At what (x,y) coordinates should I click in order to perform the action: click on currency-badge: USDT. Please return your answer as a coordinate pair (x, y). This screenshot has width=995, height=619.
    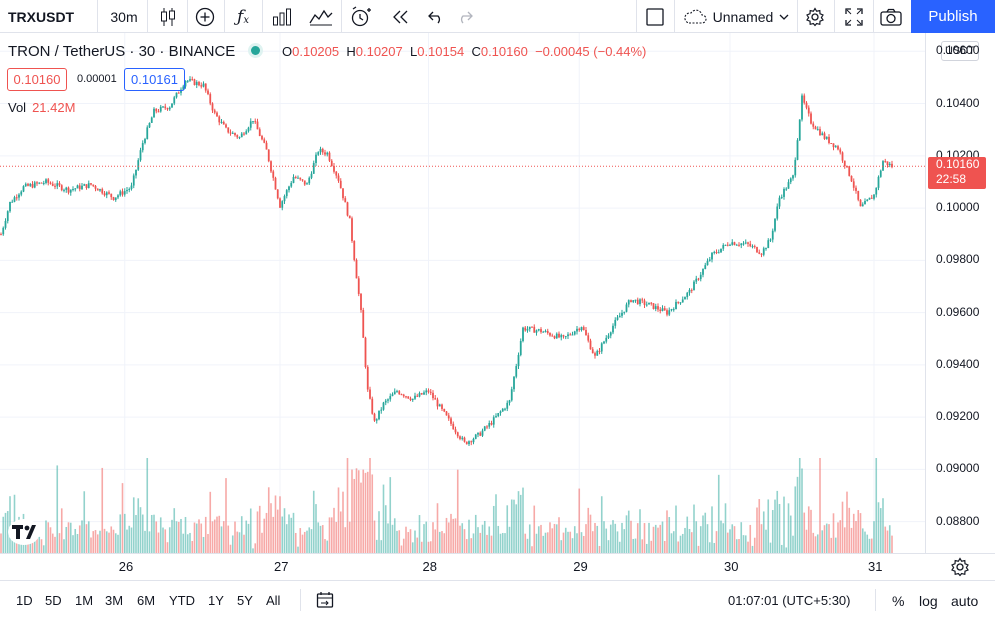
    Looking at the image, I should click on (960, 51).